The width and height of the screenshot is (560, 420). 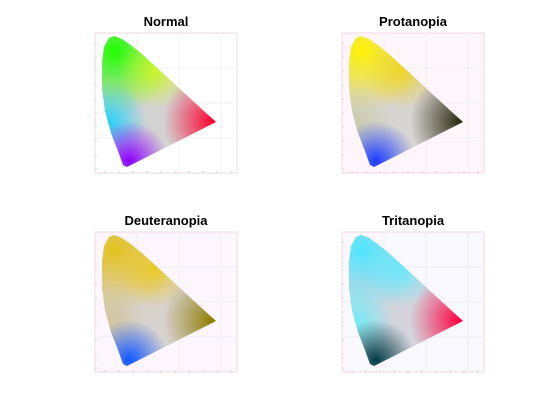 What do you see at coordinates (166, 103) in the screenshot?
I see `panel-normal` at bounding box center [166, 103].